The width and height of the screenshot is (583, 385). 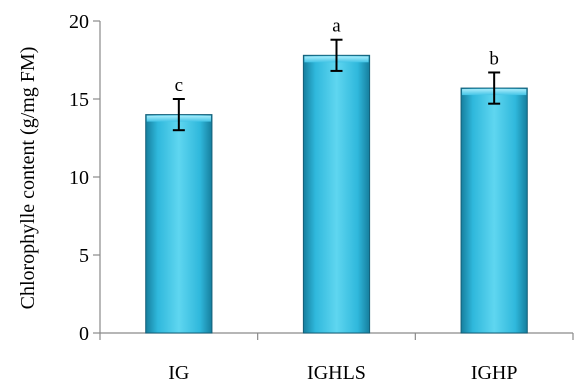 What do you see at coordinates (79, 100) in the screenshot?
I see `y-tick-label: 15` at bounding box center [79, 100].